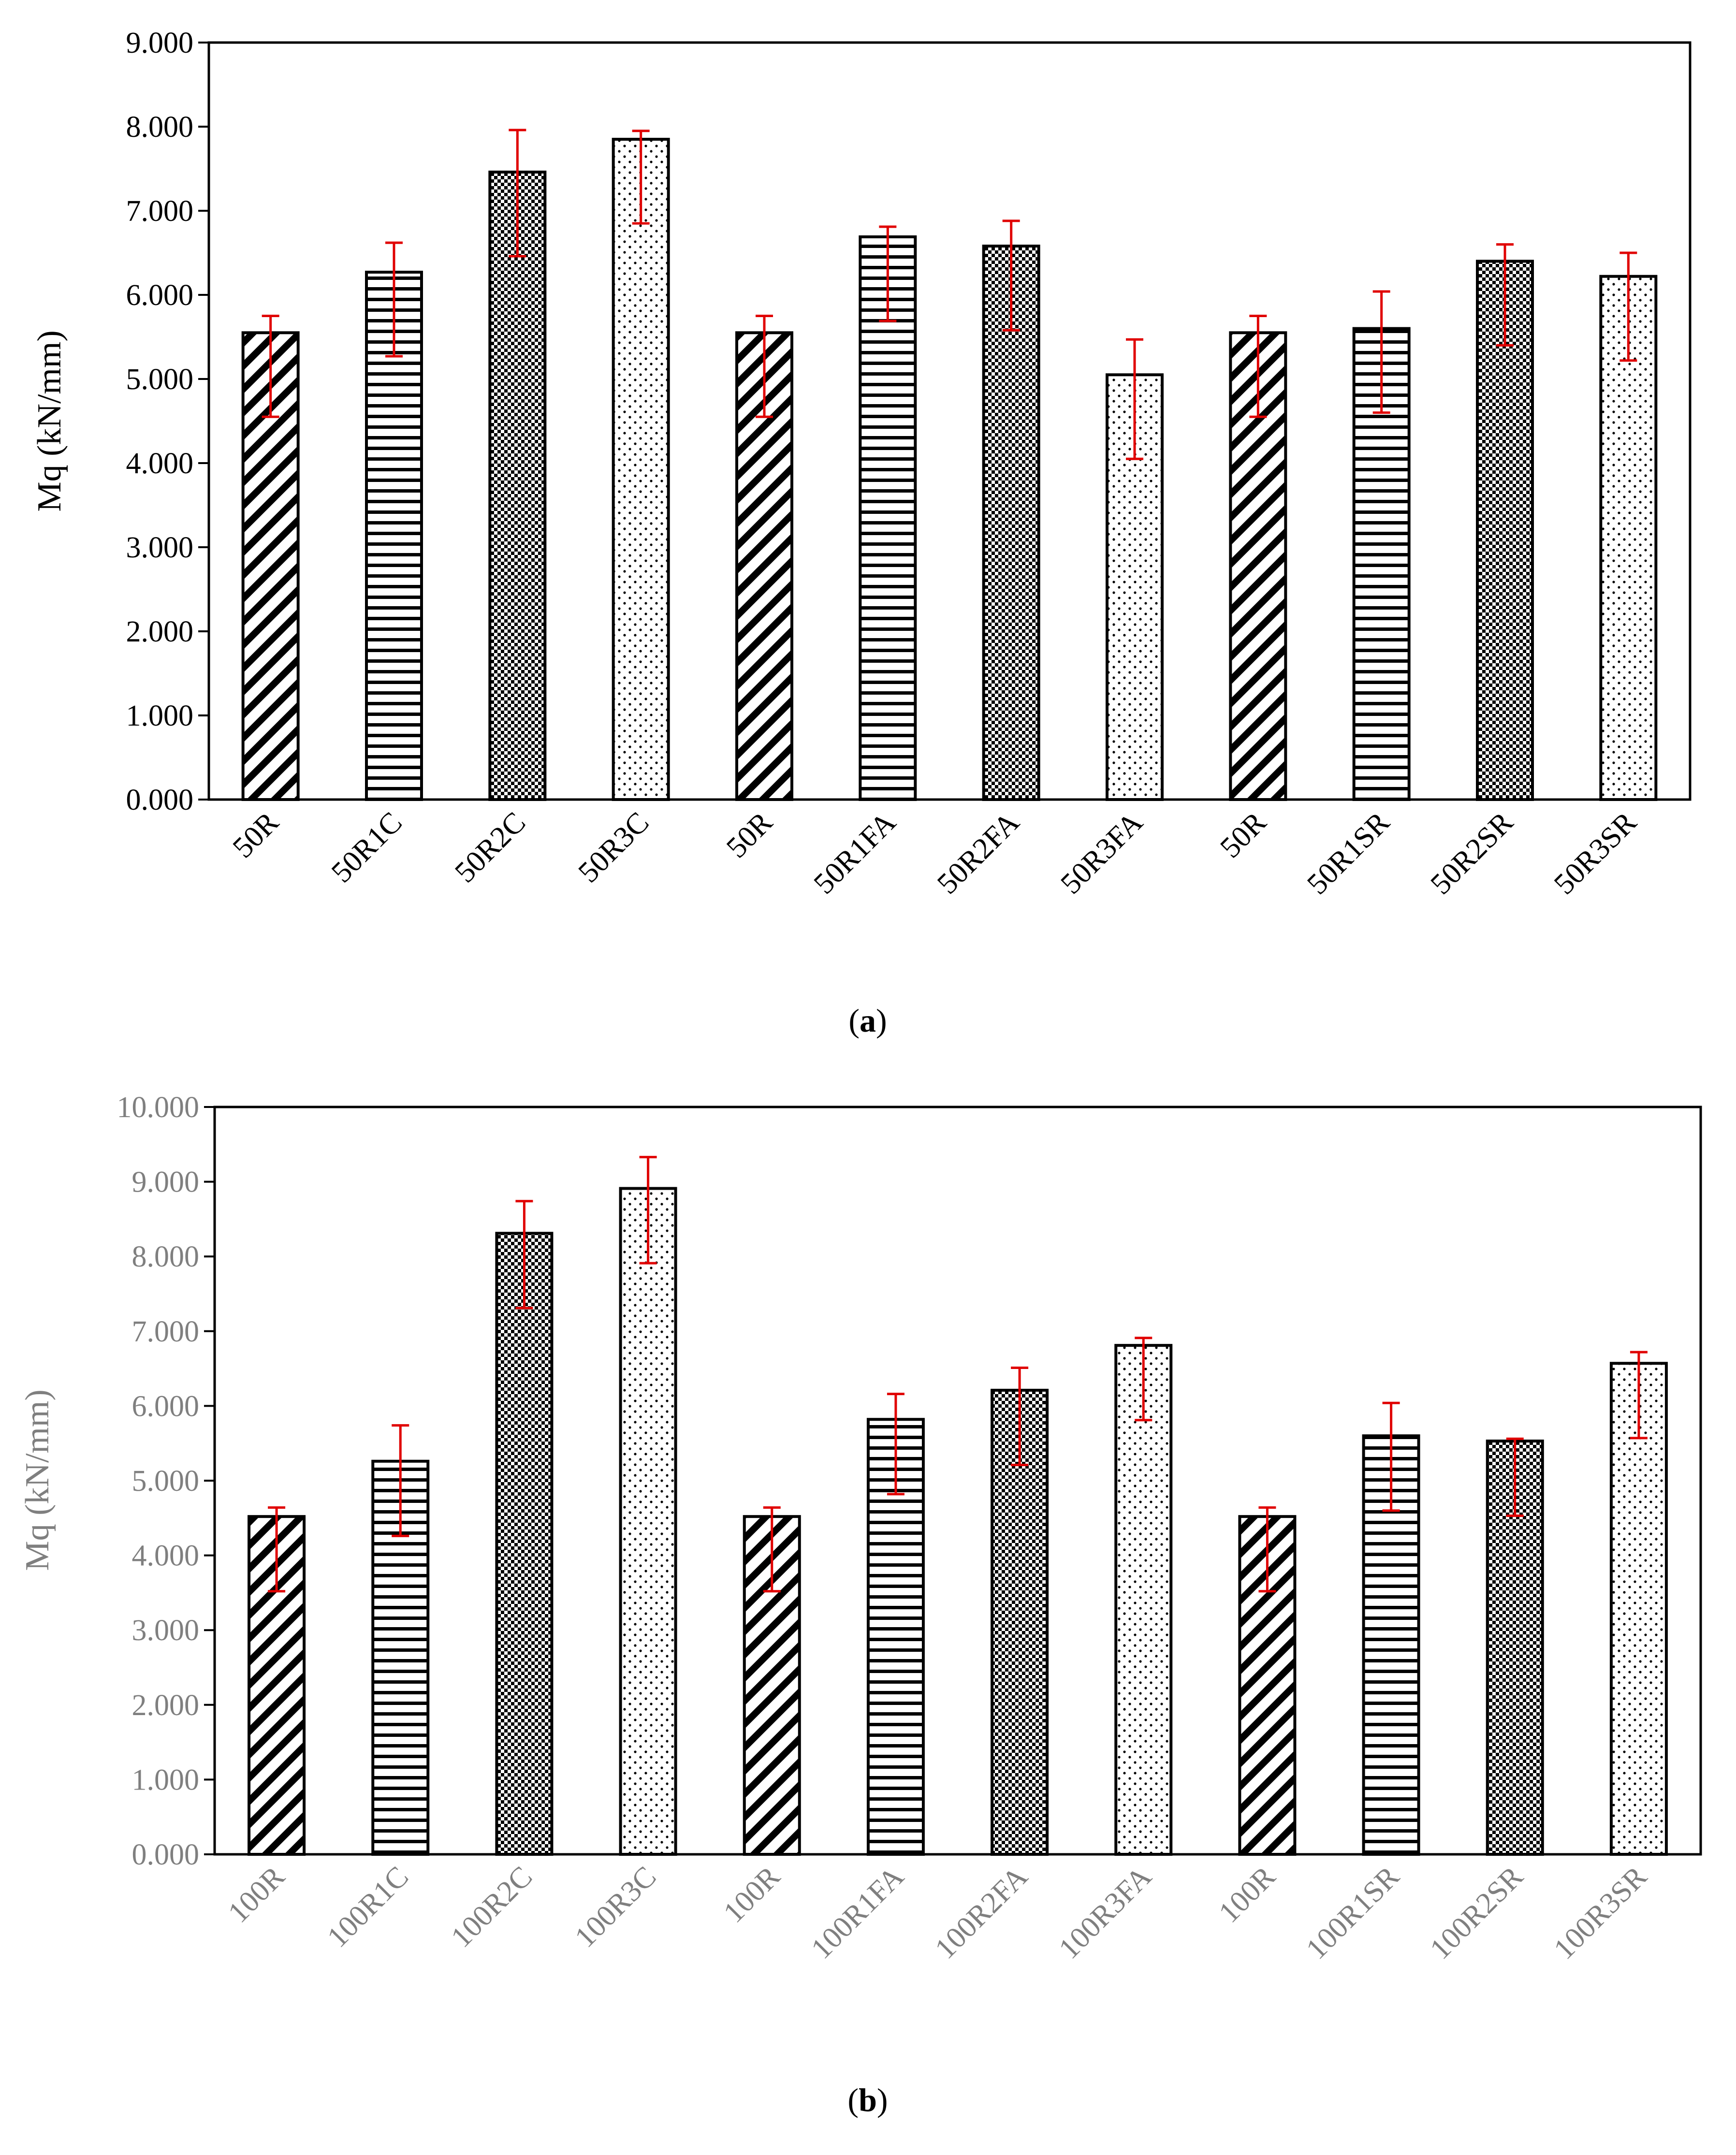 The image size is (1736, 2155). Describe the element at coordinates (490, 847) in the screenshot. I see `x-tick-label: 50R2C` at that location.